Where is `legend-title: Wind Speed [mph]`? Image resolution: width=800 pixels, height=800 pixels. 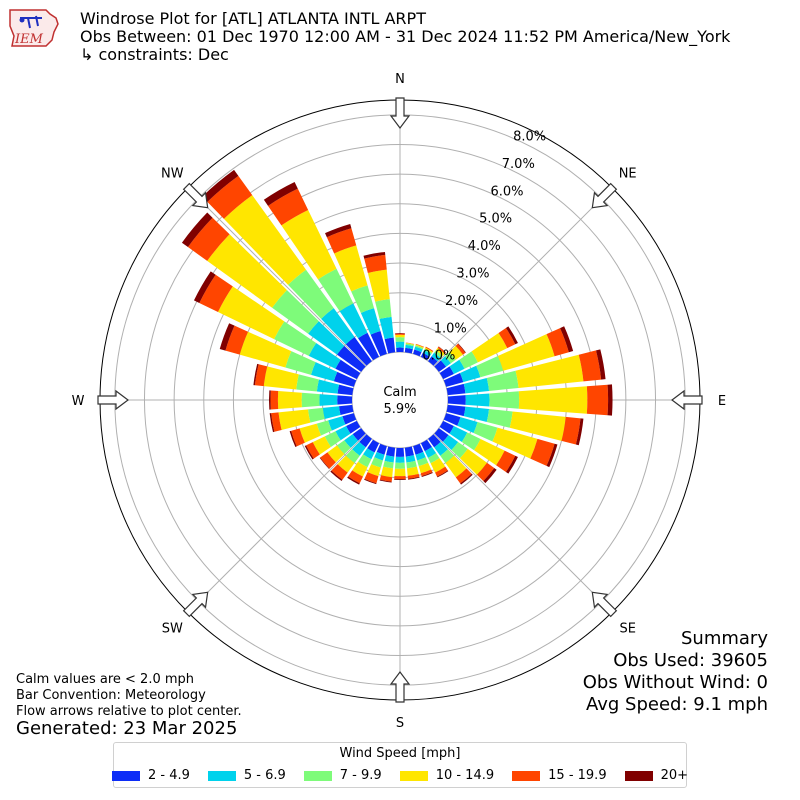 legend-title: Wind Speed [mph] is located at coordinates (400, 753).